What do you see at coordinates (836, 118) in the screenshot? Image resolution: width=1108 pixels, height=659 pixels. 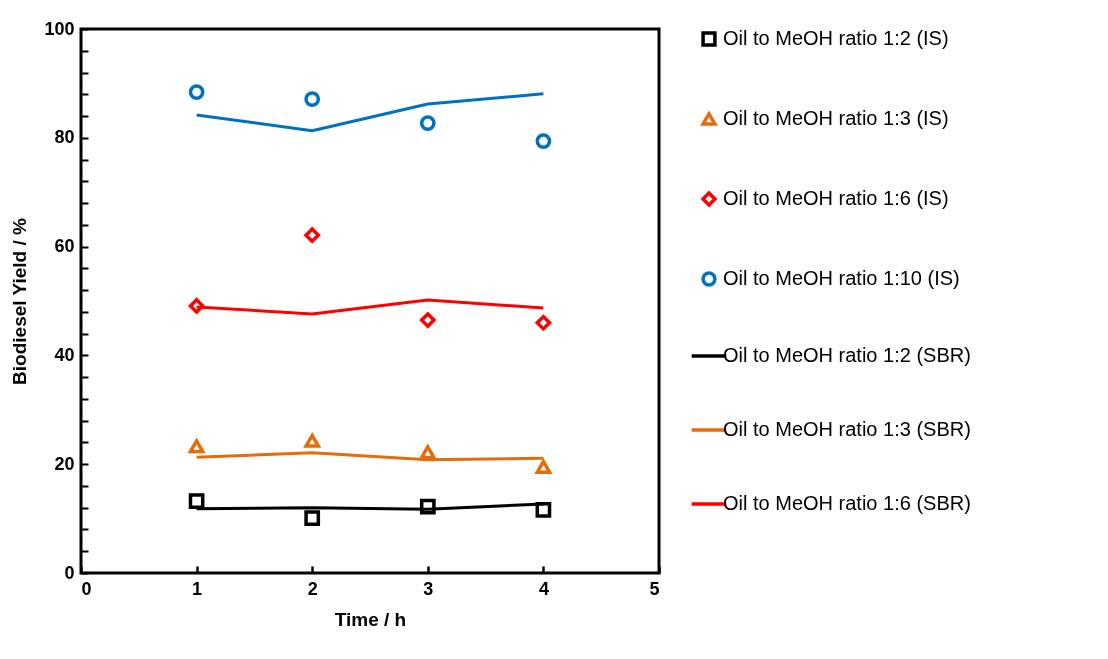 I see `legend-label: Oil to MeOH ratio 1:3 (IS)` at bounding box center [836, 118].